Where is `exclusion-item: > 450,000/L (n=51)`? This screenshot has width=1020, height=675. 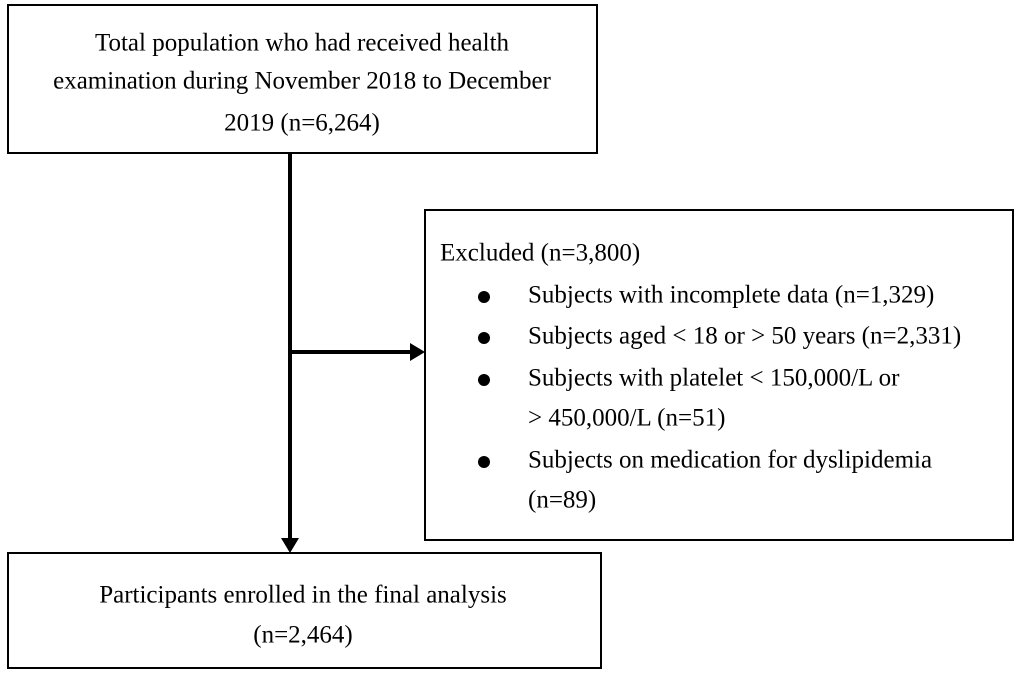 exclusion-item: > 450,000/L (n=51) is located at coordinates (626, 418).